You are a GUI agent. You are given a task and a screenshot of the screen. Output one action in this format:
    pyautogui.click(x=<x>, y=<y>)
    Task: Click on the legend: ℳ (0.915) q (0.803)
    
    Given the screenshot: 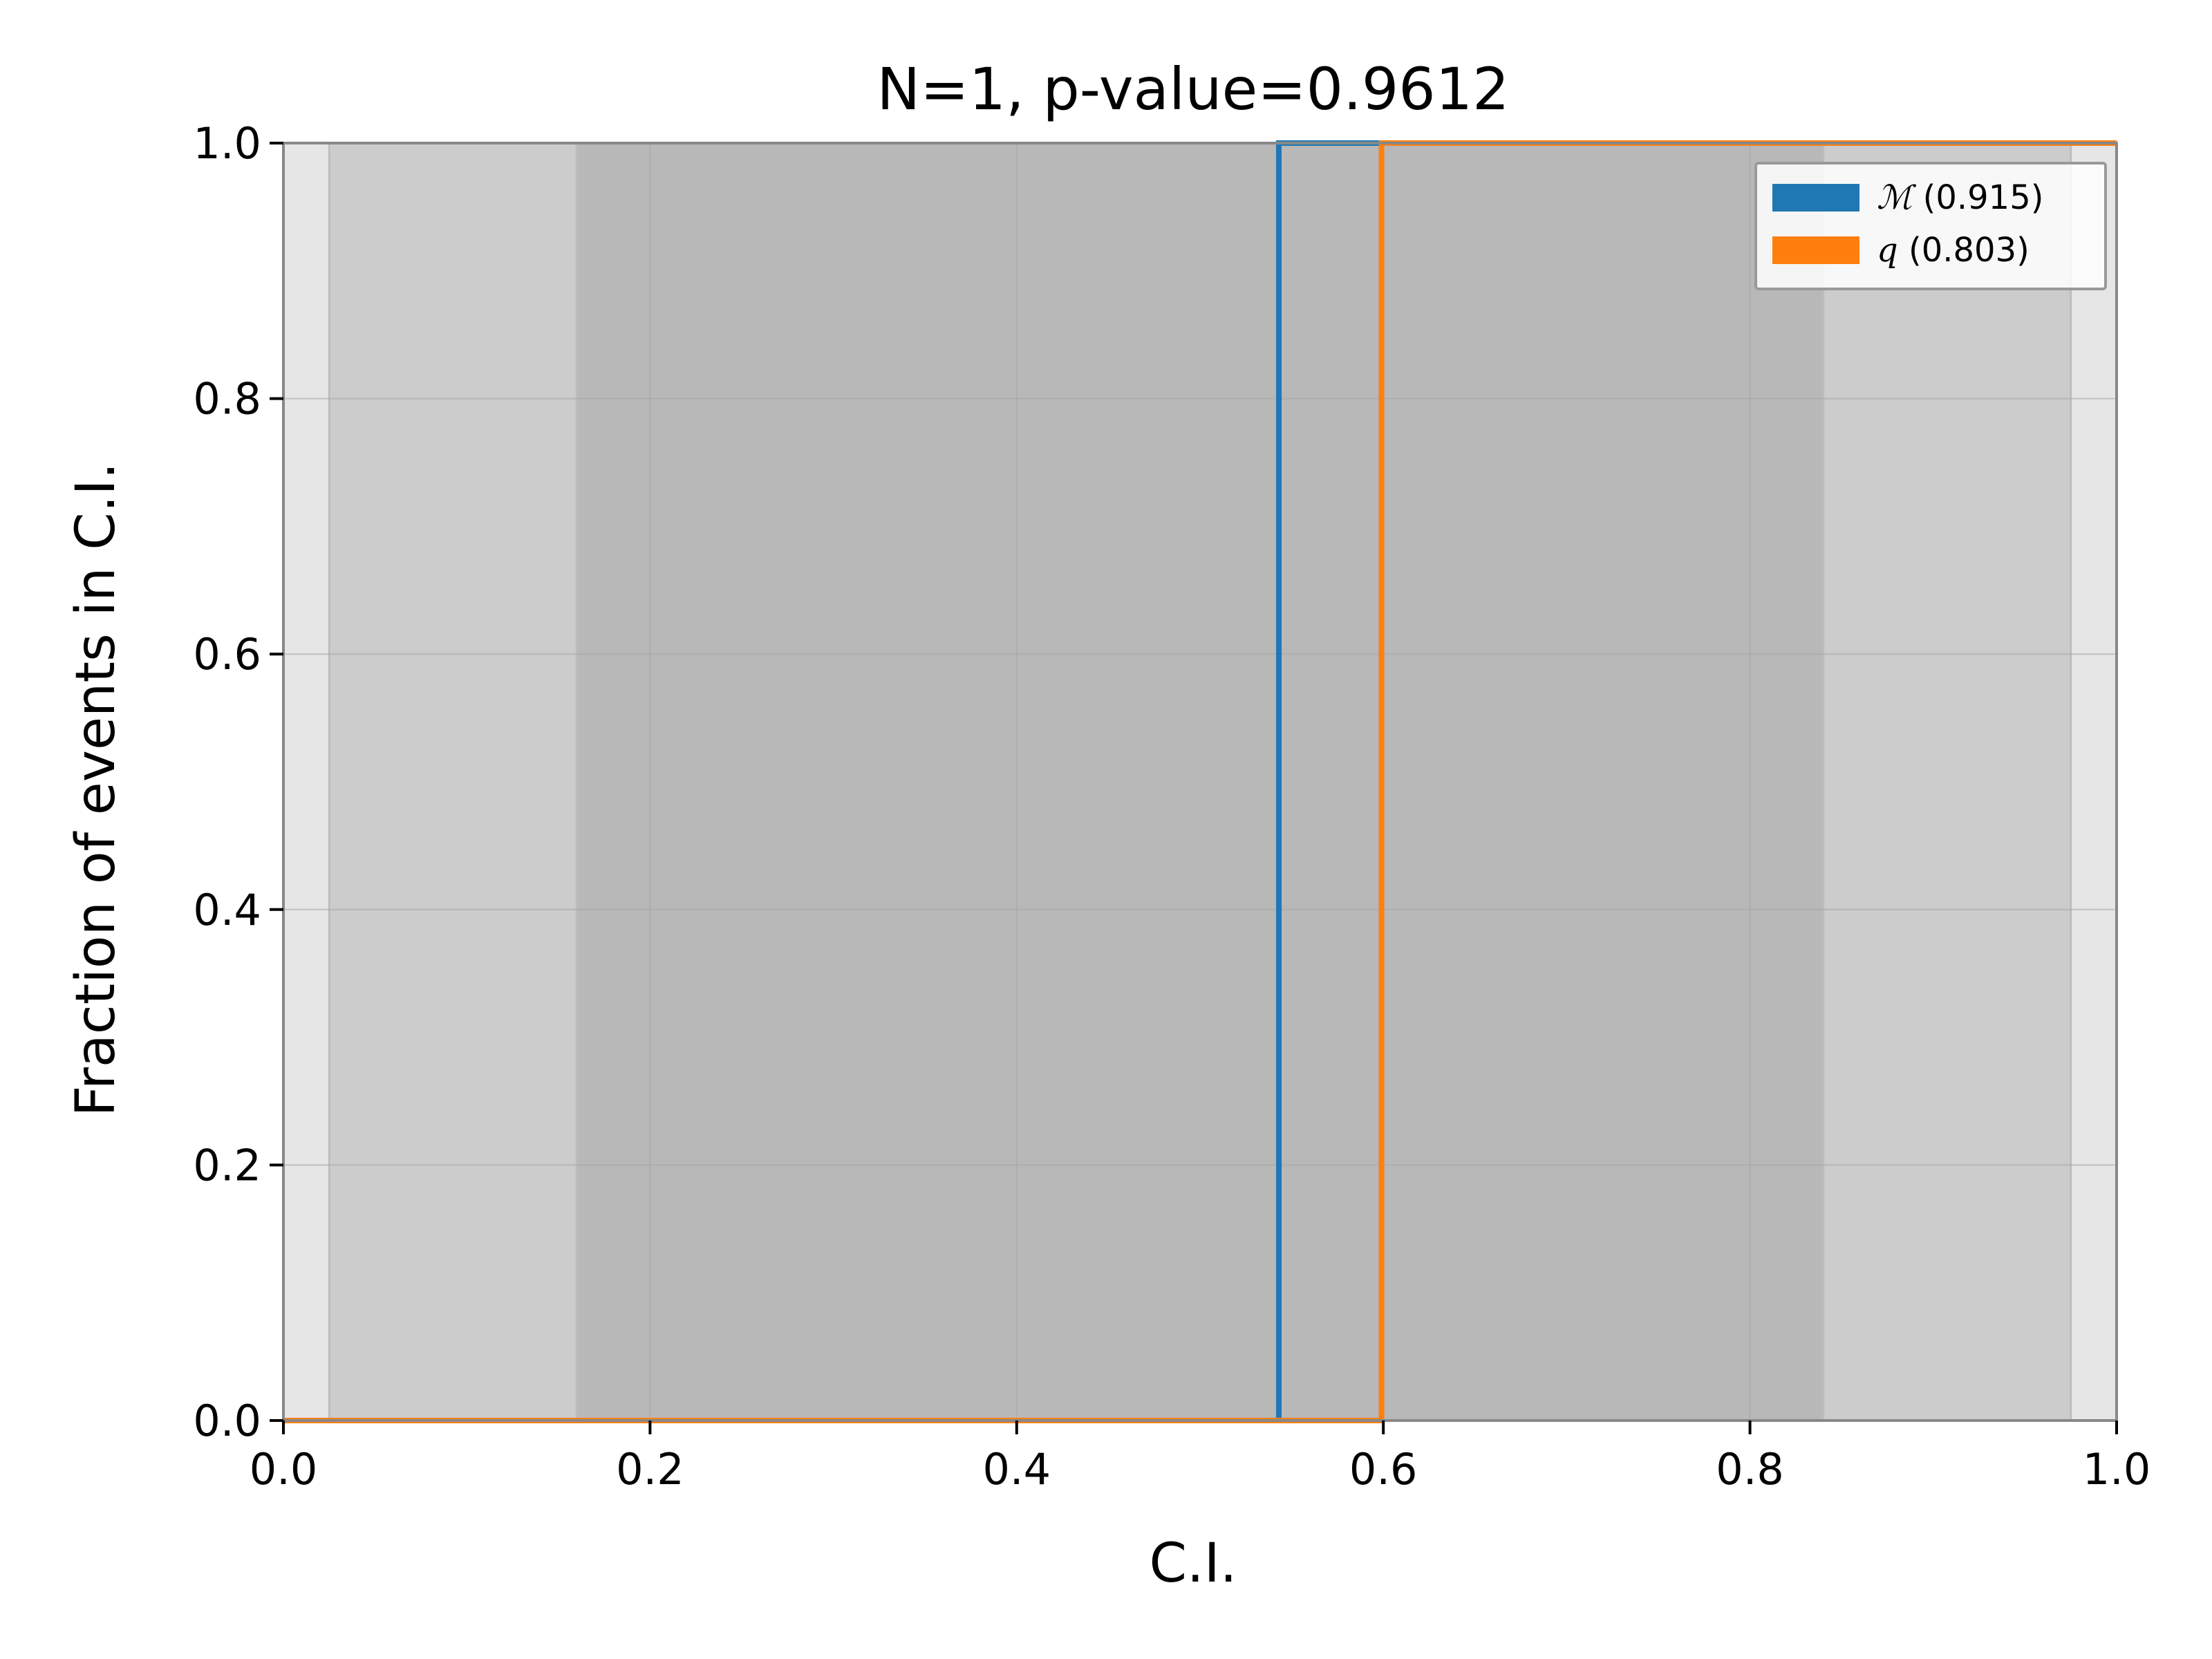 What is the action you would take?
    pyautogui.click(x=1930, y=226)
    